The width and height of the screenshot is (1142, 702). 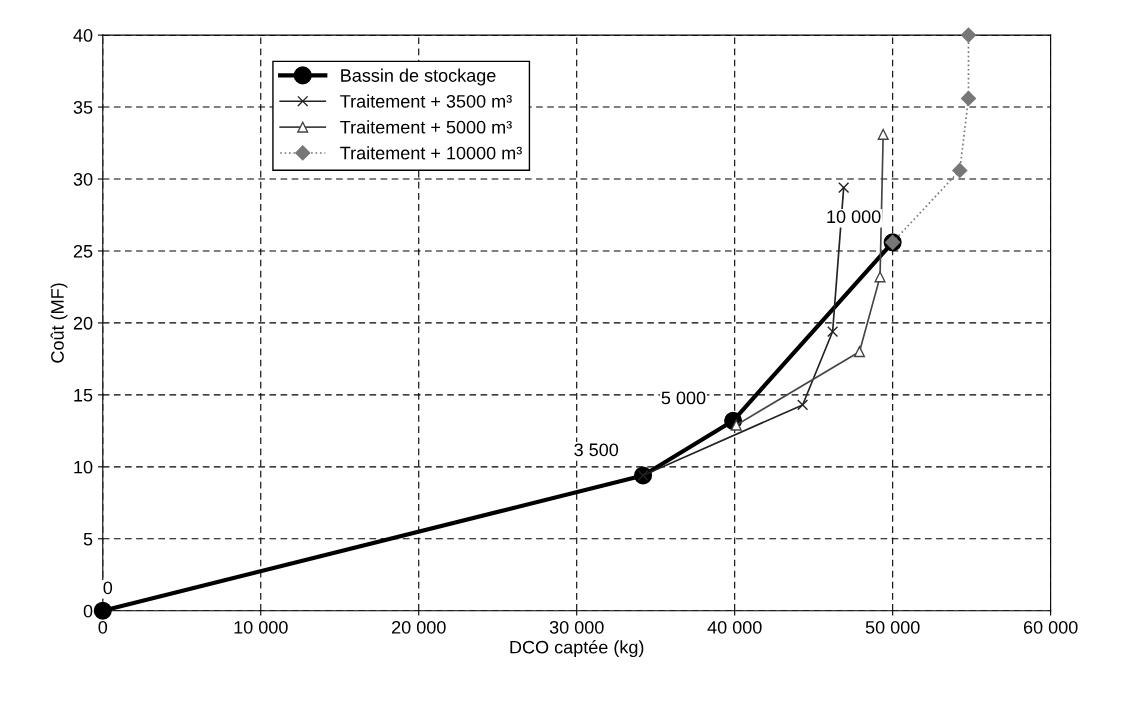 What do you see at coordinates (418, 77) in the screenshot?
I see `legend-label: Bassin de stockage` at bounding box center [418, 77].